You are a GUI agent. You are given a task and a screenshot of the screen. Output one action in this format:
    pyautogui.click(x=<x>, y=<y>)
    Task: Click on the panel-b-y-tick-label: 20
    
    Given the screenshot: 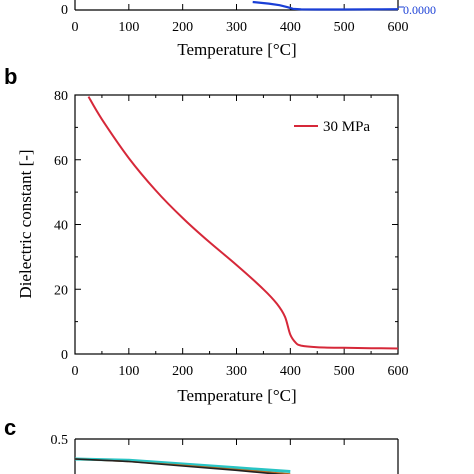 What is the action you would take?
    pyautogui.click(x=61, y=290)
    